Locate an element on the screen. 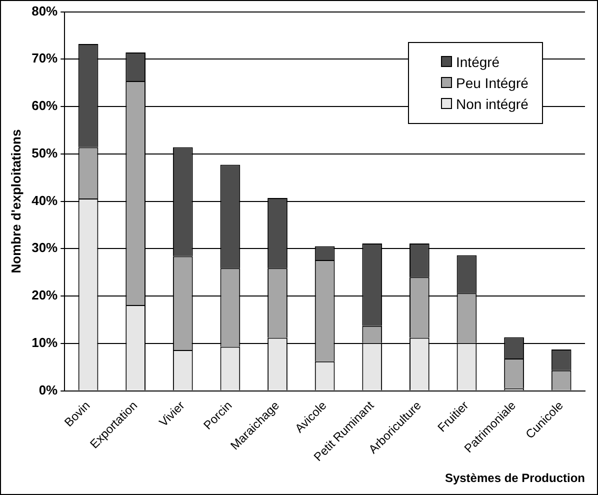 The image size is (598, 495). y-tick-label: 70% is located at coordinates (45, 58).